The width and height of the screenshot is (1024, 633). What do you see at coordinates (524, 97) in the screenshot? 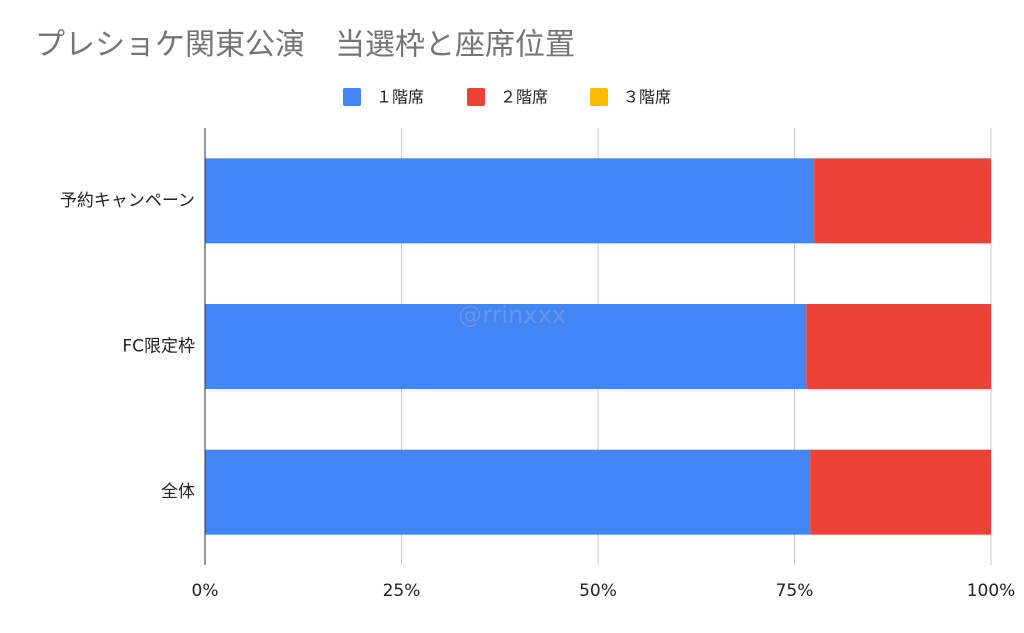
I see `legend-label: ２階席` at bounding box center [524, 97].